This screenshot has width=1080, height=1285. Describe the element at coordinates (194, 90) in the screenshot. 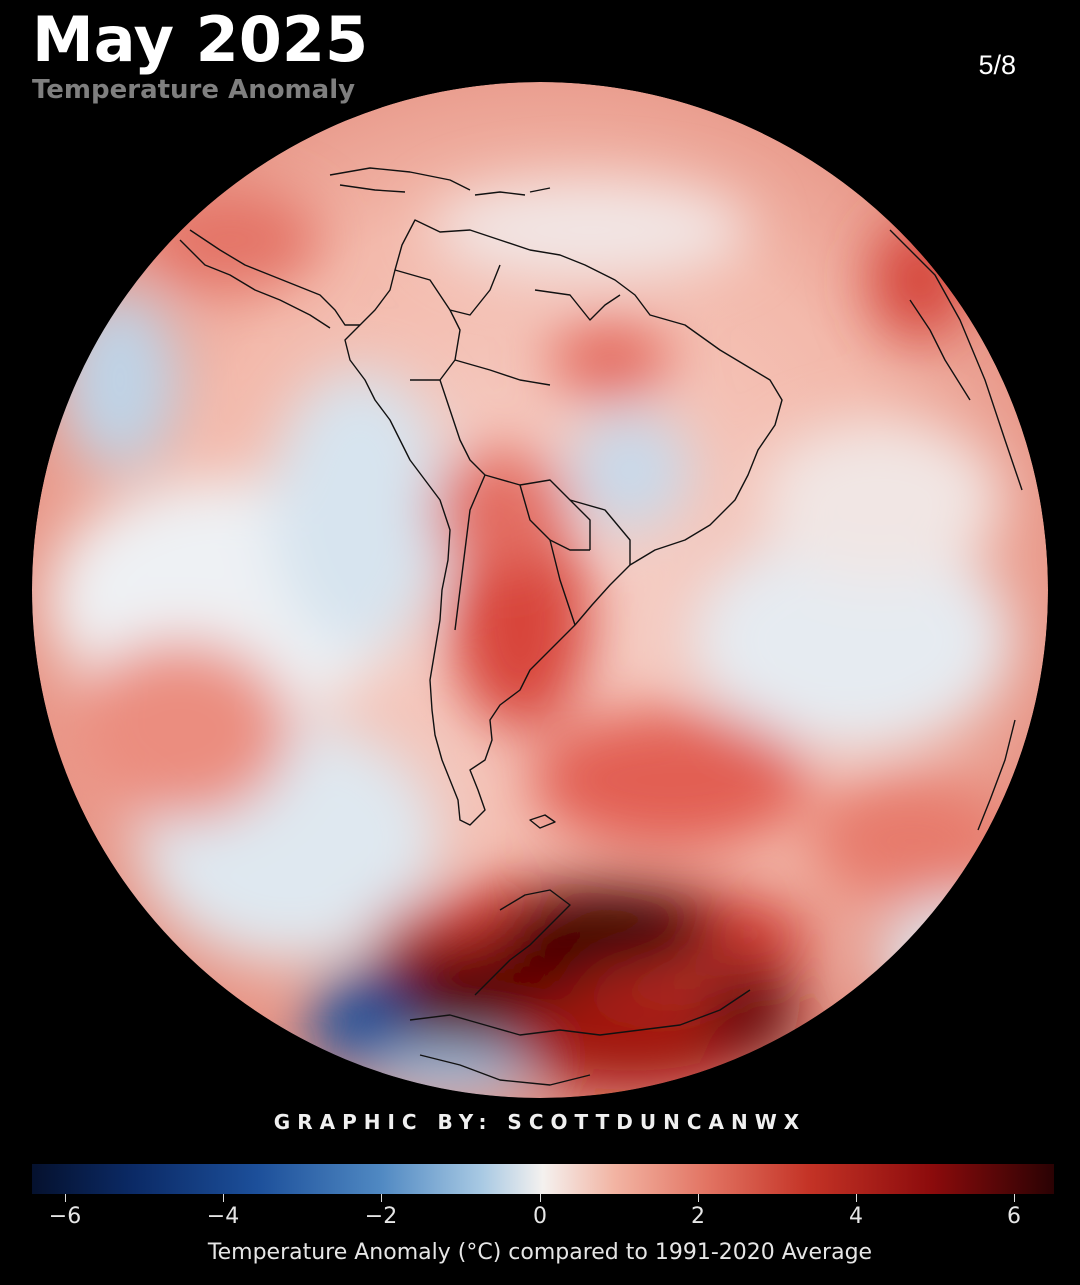

I see `page-subtitle: Temperature Anomaly` at that location.